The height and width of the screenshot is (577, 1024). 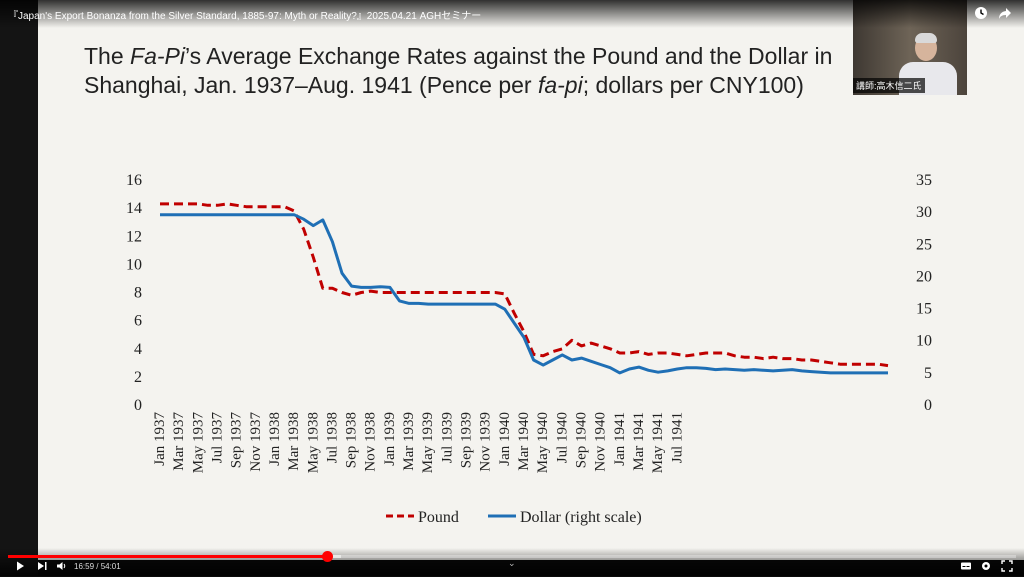 What do you see at coordinates (256, 442) in the screenshot?
I see `x-tick-label: Nov 1937` at bounding box center [256, 442].